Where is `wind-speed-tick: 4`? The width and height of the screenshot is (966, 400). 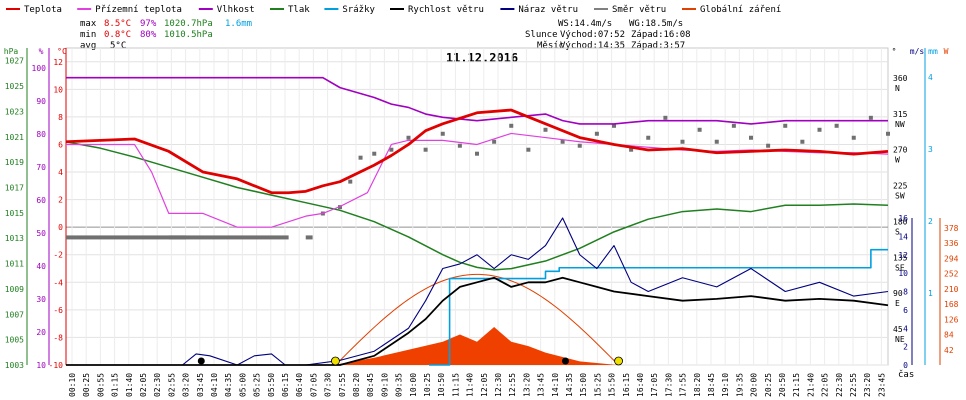
wind-speed-tick: 4 is located at coordinates (905, 328).